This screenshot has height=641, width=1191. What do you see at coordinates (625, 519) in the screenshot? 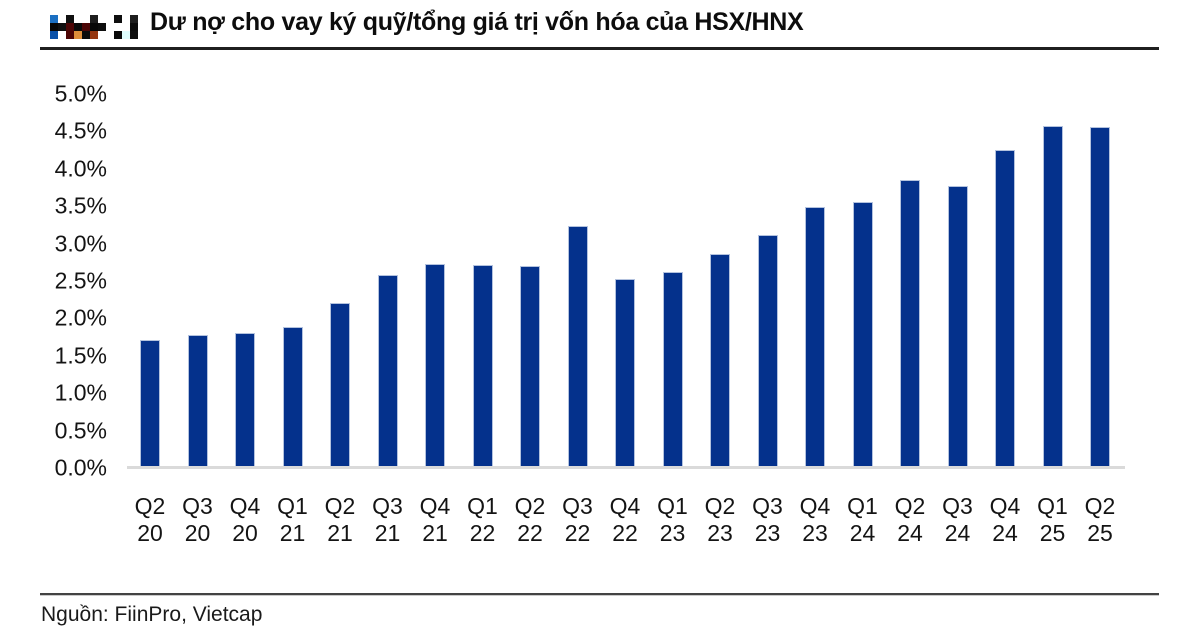
I see `x-axis-category-label: Q4 22` at bounding box center [625, 519].